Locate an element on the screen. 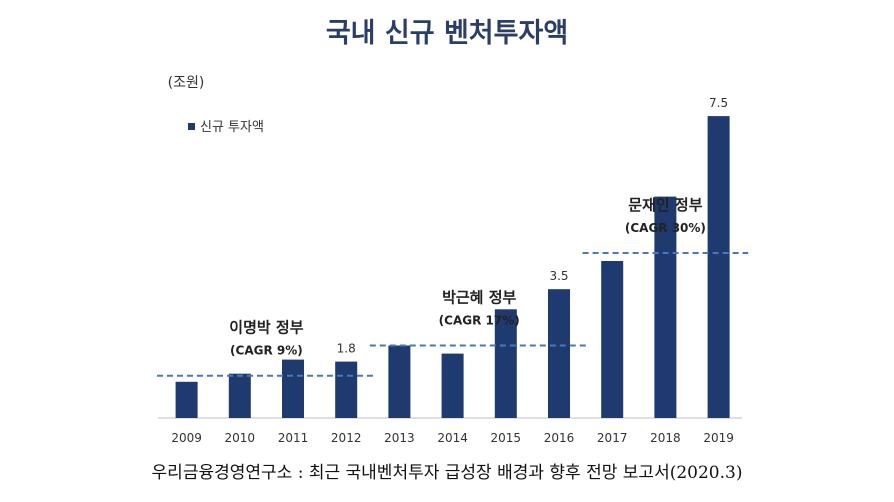 Image resolution: width=894 pixels, height=502 pixels. bar-2016 is located at coordinates (559, 353).